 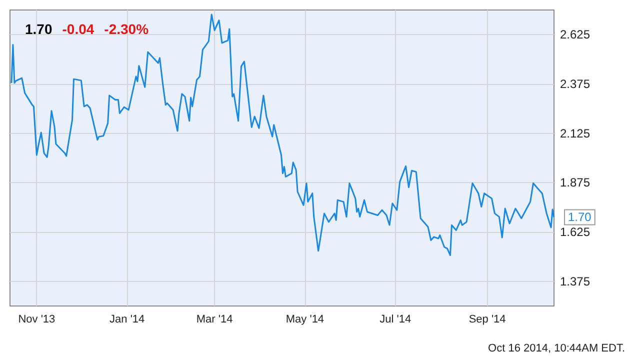 I want to click on x-tick-label: Sep '14, so click(x=487, y=320).